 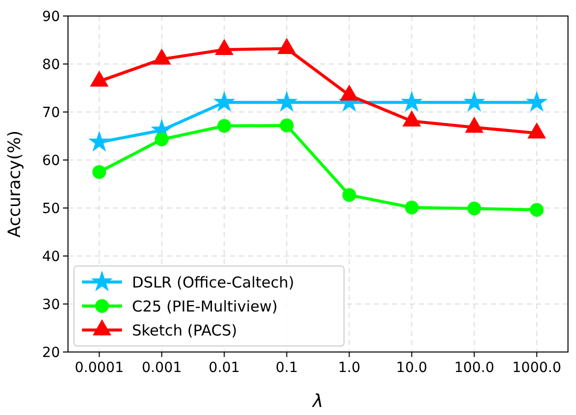 What do you see at coordinates (51, 352) in the screenshot?
I see `y-tick-label: 20` at bounding box center [51, 352].